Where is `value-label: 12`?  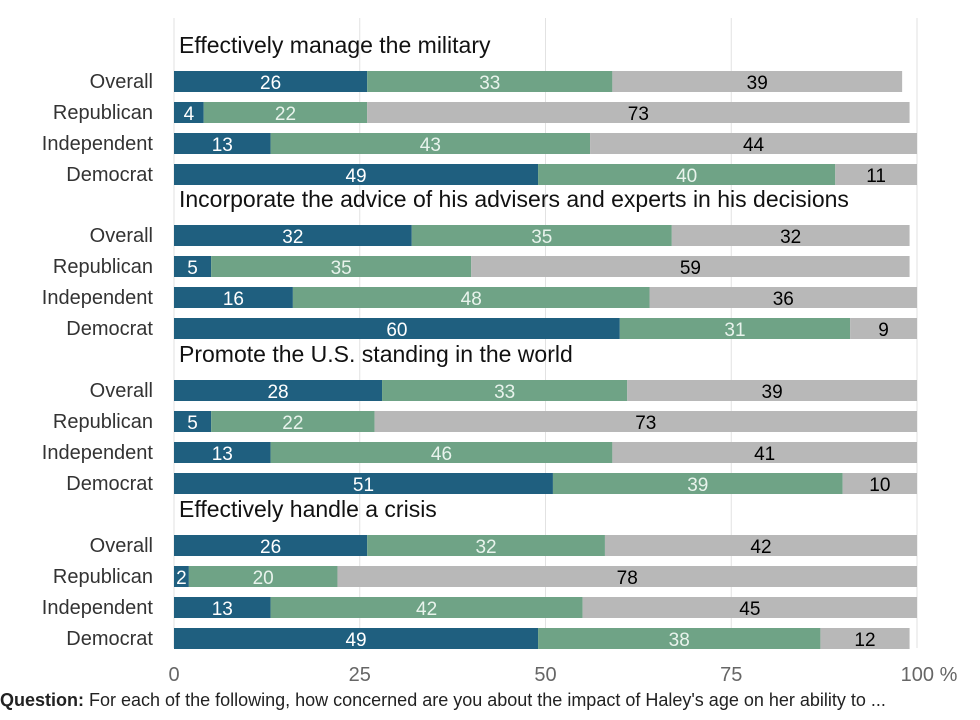
value-label: 12 is located at coordinates (864, 640).